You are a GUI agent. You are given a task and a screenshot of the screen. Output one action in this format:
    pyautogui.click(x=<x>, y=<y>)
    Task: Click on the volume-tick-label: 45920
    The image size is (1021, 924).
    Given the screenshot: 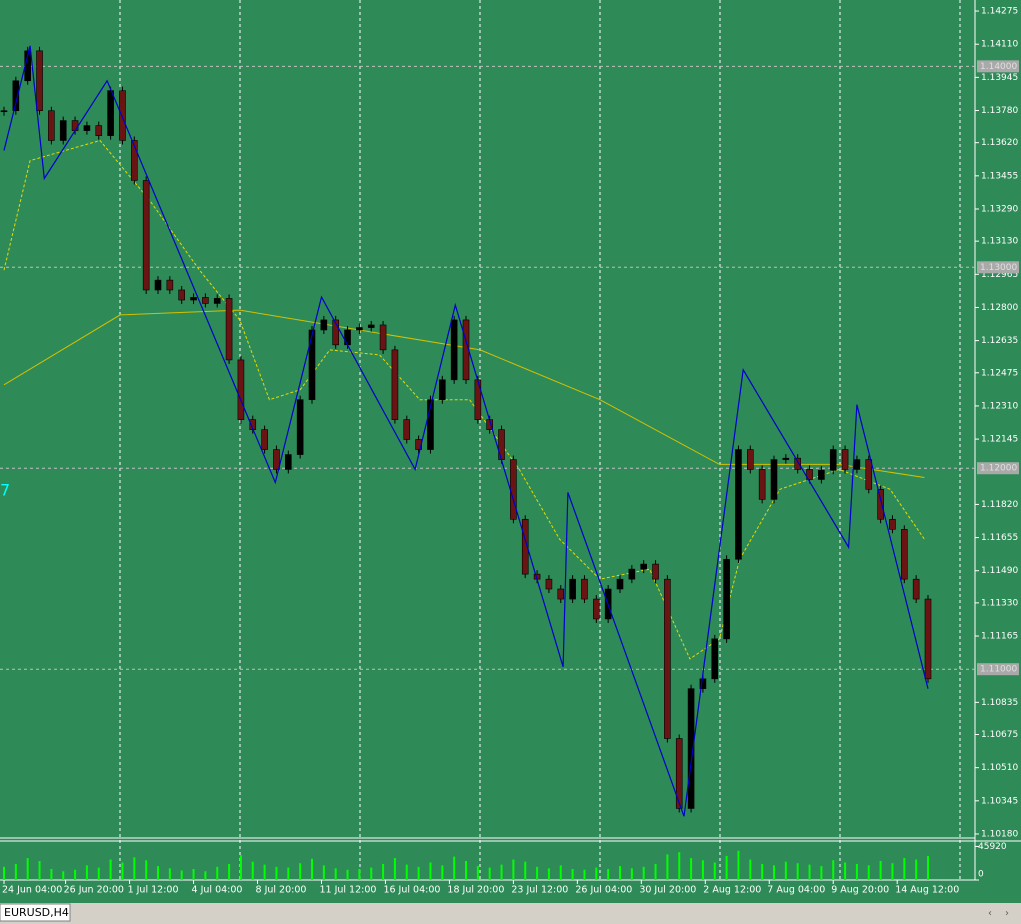 What is the action you would take?
    pyautogui.click(x=992, y=847)
    